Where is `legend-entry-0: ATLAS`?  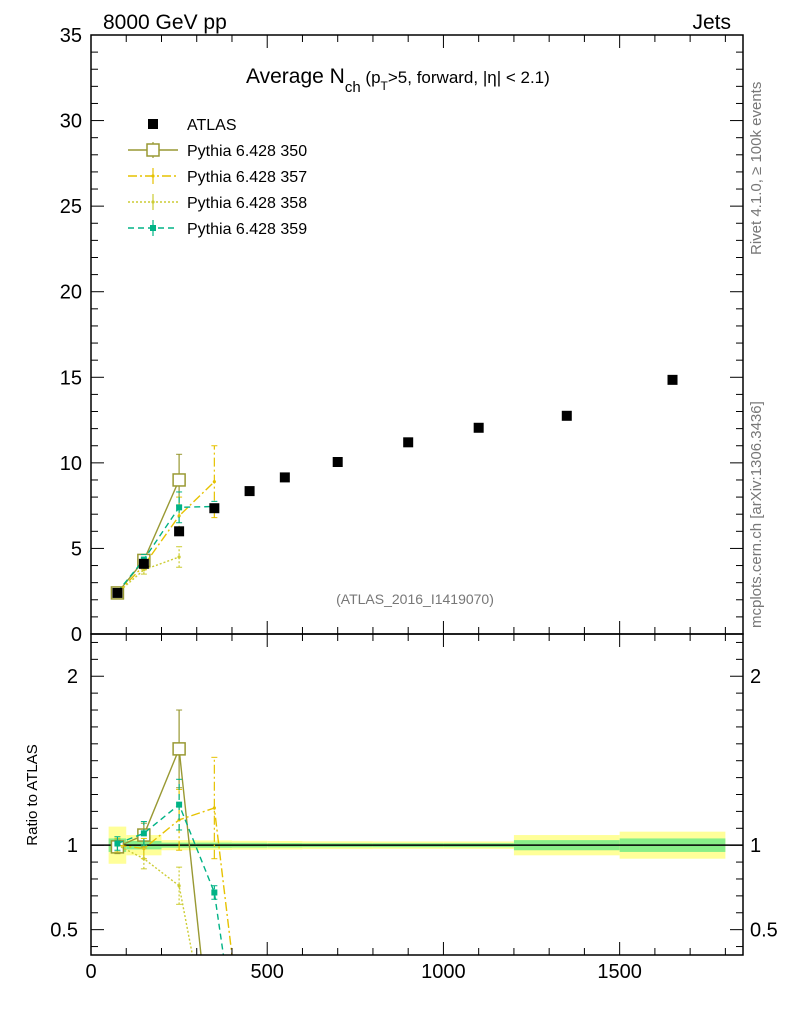 legend-entry-0: ATLAS is located at coordinates (192, 125).